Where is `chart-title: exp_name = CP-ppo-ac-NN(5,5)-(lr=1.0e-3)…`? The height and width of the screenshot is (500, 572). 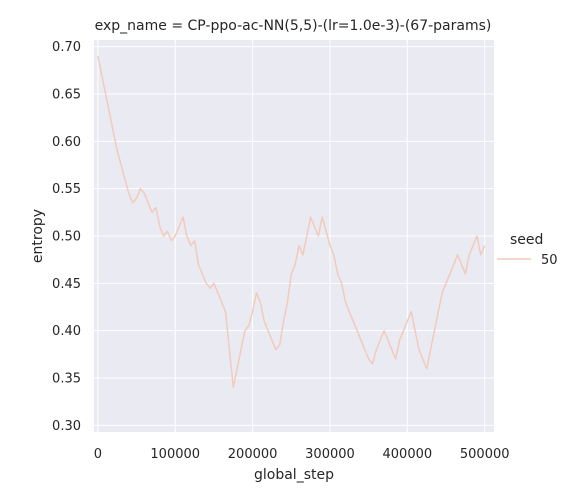
chart-title: exp_name = CP-ppo-ac-NN(5,5)-(lr=1.0e-3)… is located at coordinates (293, 26).